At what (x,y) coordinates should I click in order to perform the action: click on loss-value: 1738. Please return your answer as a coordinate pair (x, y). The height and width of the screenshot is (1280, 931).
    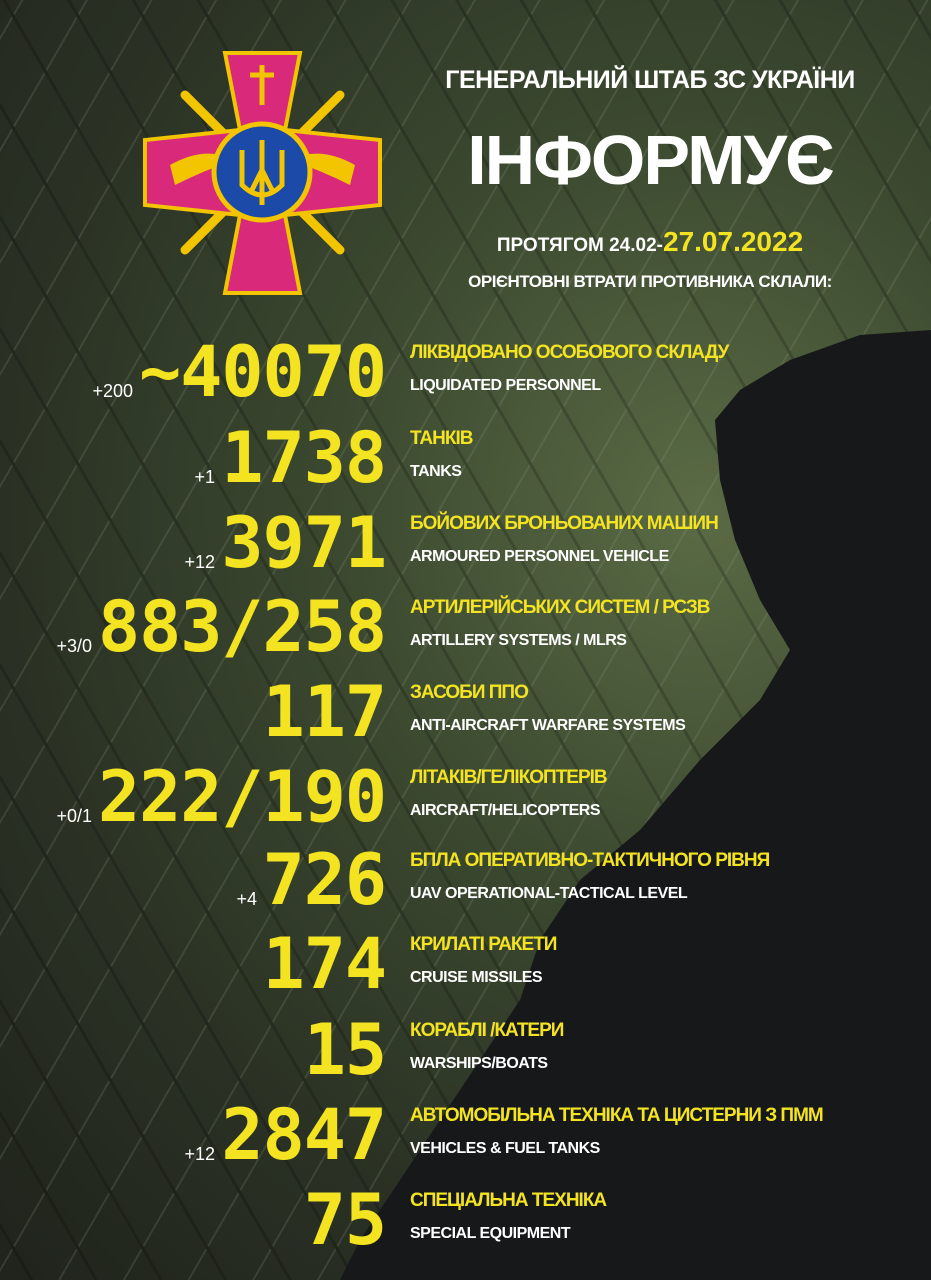
    Looking at the image, I should click on (304, 458).